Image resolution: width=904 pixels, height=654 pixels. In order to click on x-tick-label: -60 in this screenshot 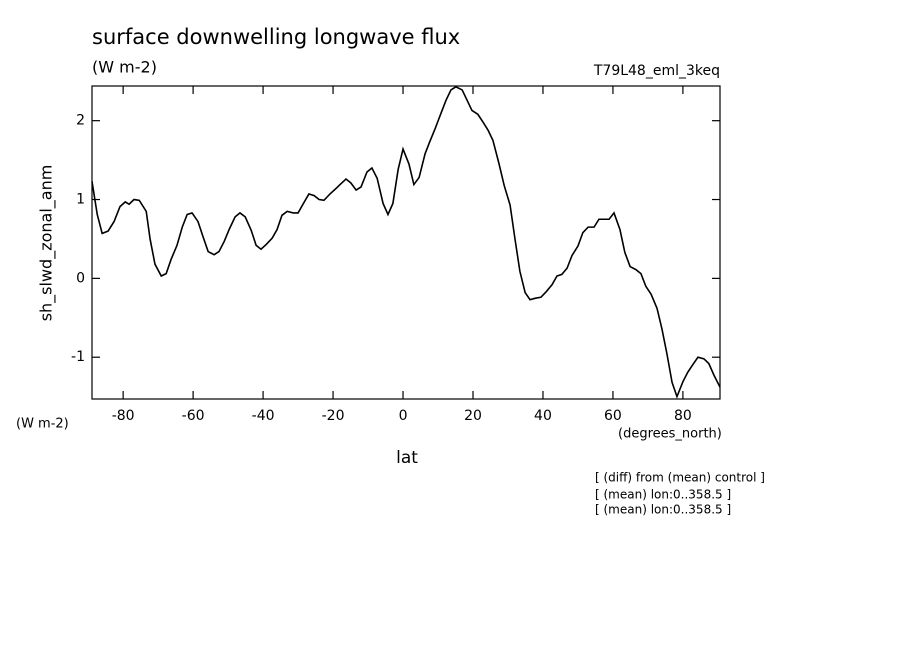, I will do `click(193, 416)`.